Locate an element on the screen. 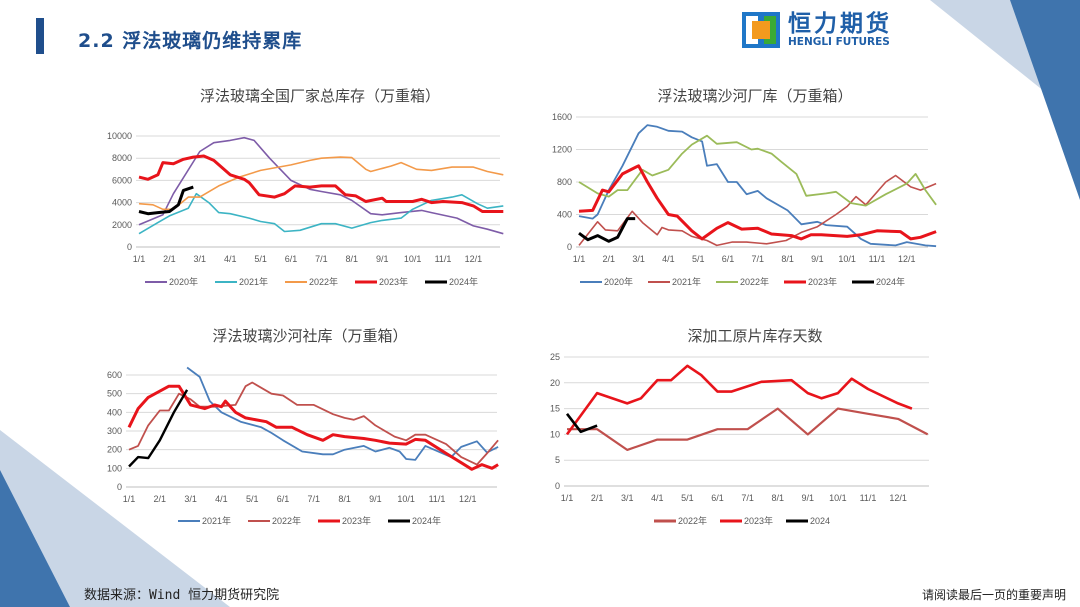 The height and width of the screenshot is (607, 1080). y-tick-label: 15 is located at coordinates (555, 409).